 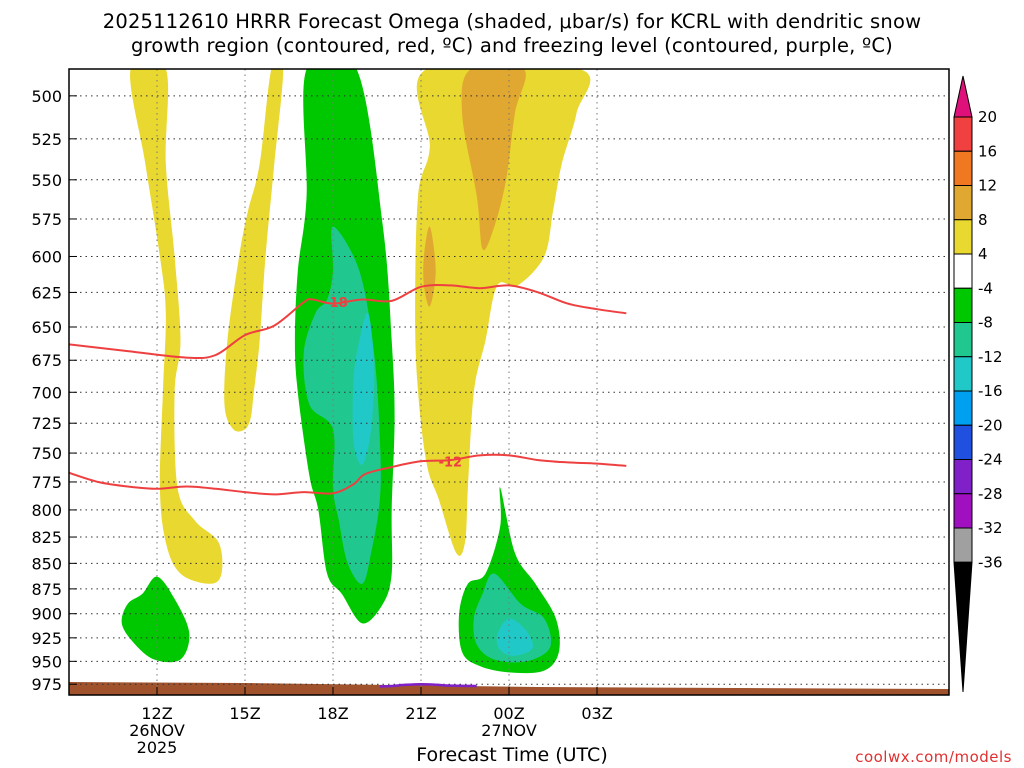 What do you see at coordinates (46, 614) in the screenshot?
I see `y-tick-label-900: 900` at bounding box center [46, 614].